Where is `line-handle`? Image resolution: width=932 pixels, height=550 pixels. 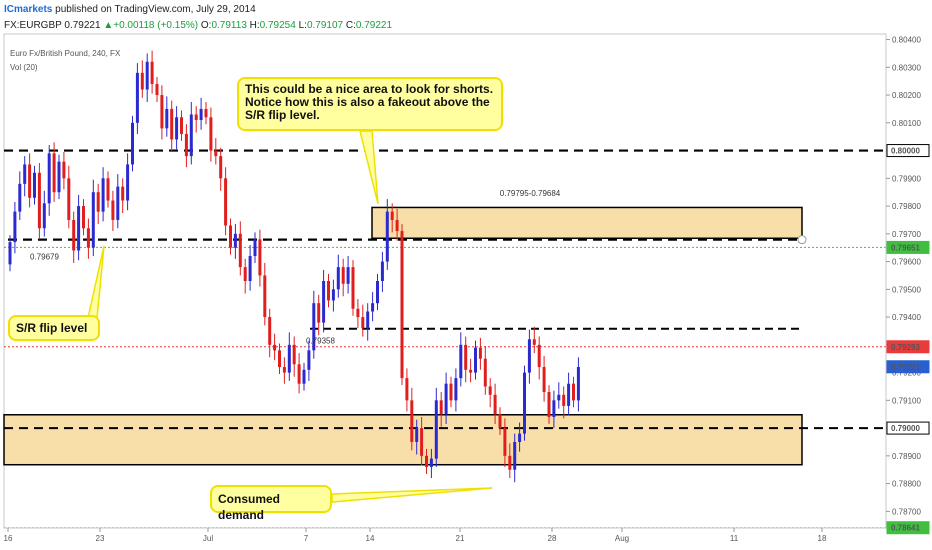 line-handle is located at coordinates (802, 240).